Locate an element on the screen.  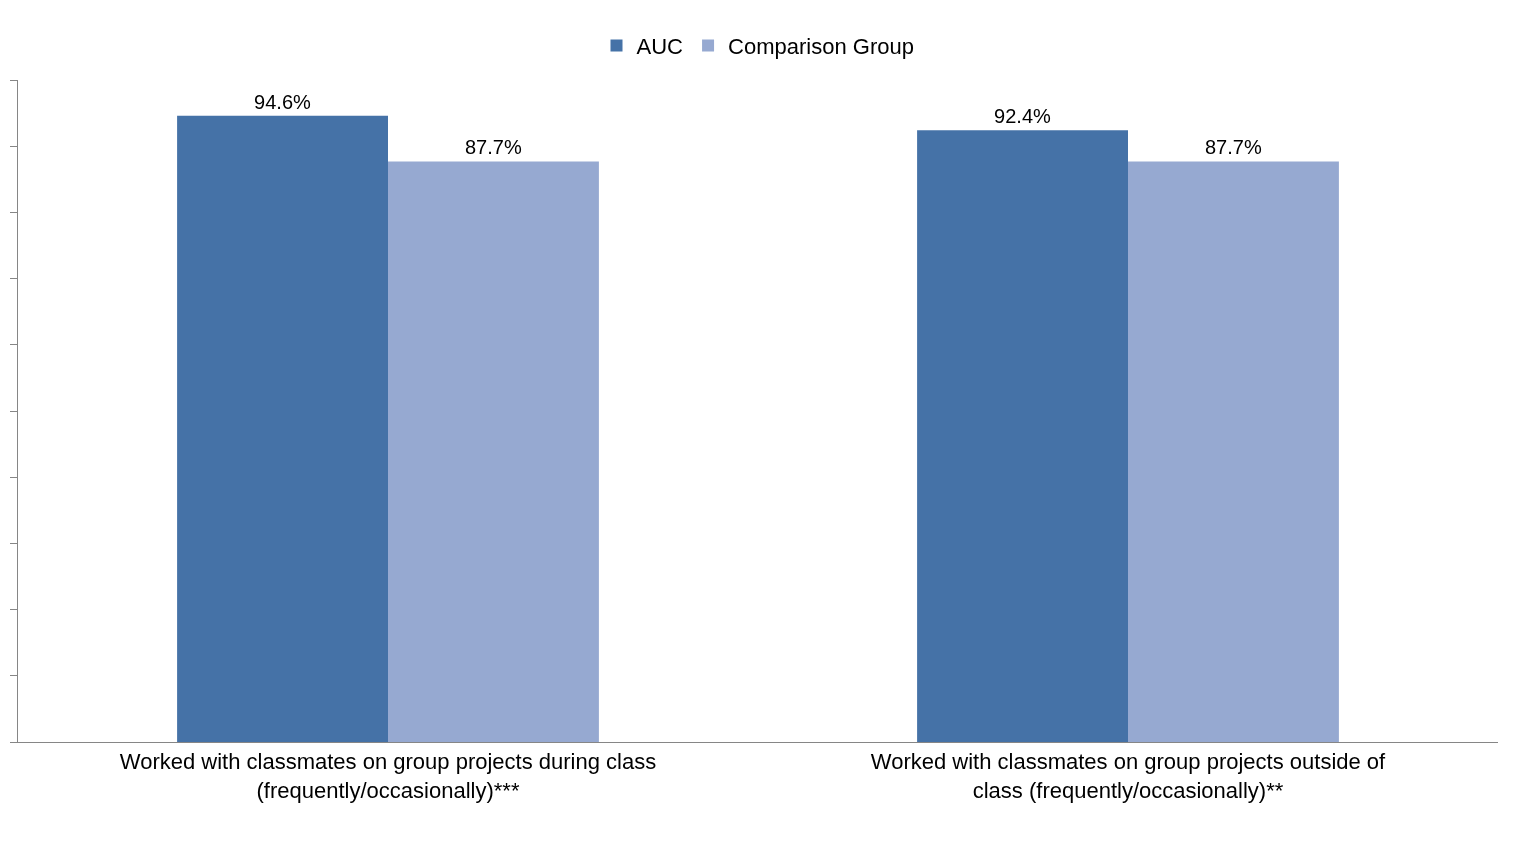
data-label: 92.4% is located at coordinates (1023, 116).